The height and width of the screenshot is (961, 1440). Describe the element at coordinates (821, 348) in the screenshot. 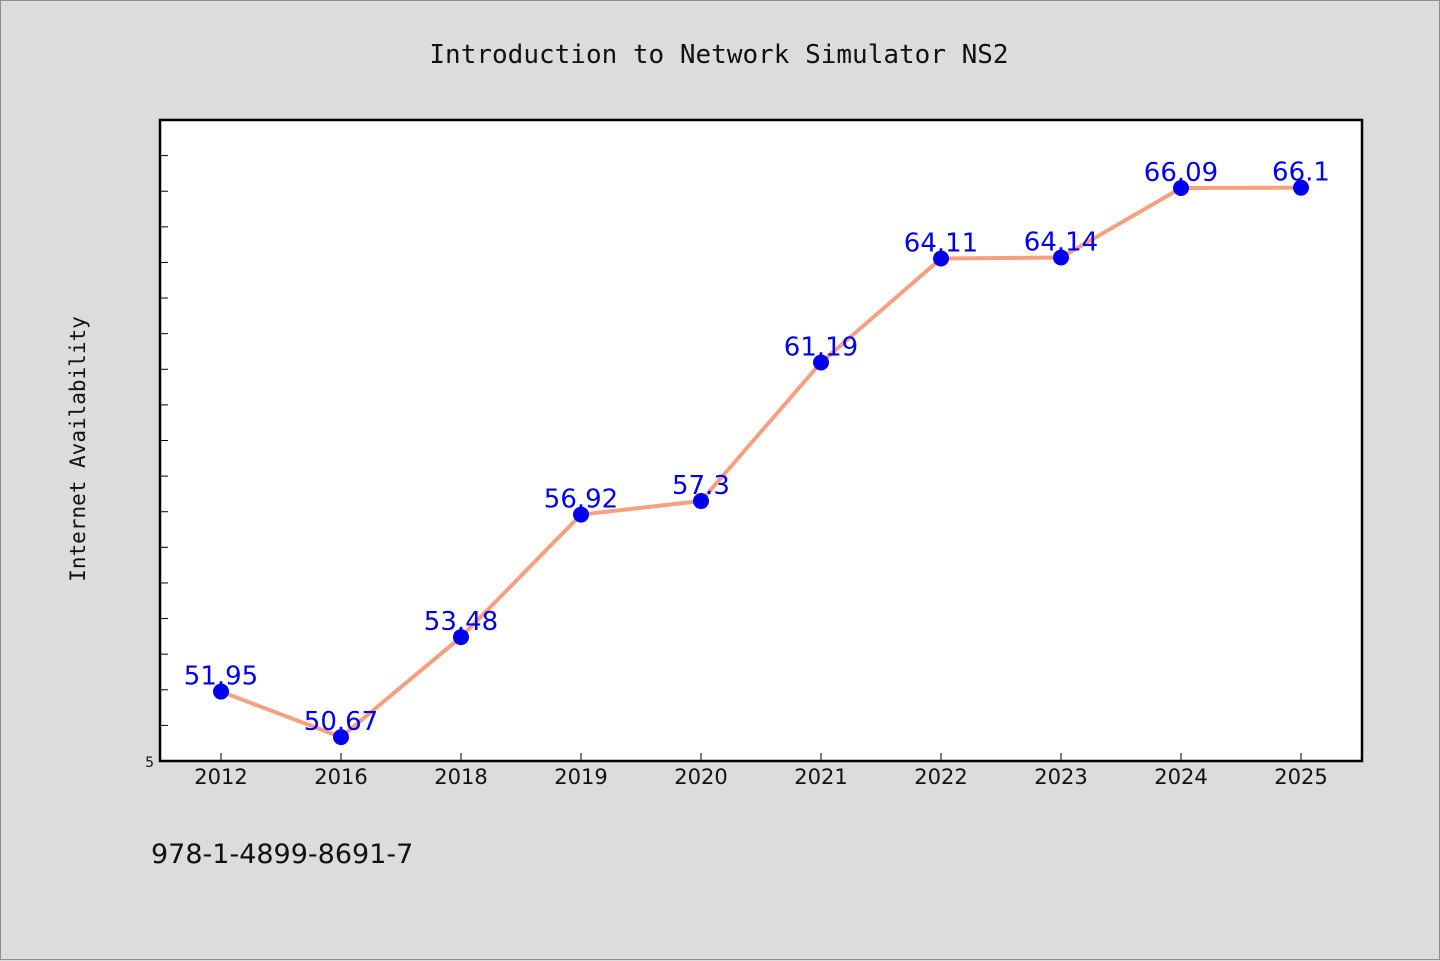

I see `data-label: 61.19` at that location.